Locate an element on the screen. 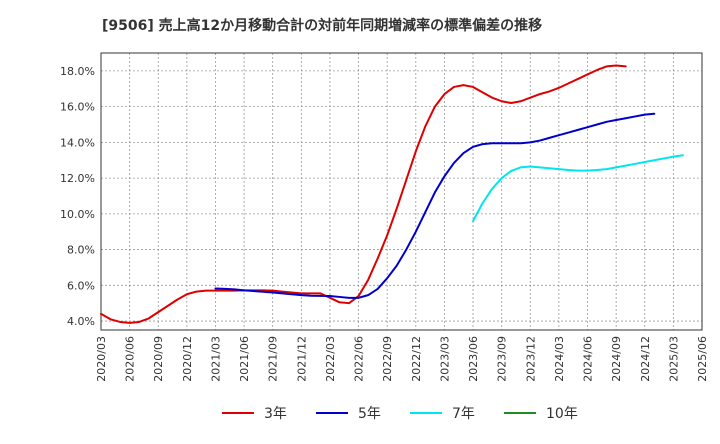  x-tick-label: 2020/09 is located at coordinates (158, 359).